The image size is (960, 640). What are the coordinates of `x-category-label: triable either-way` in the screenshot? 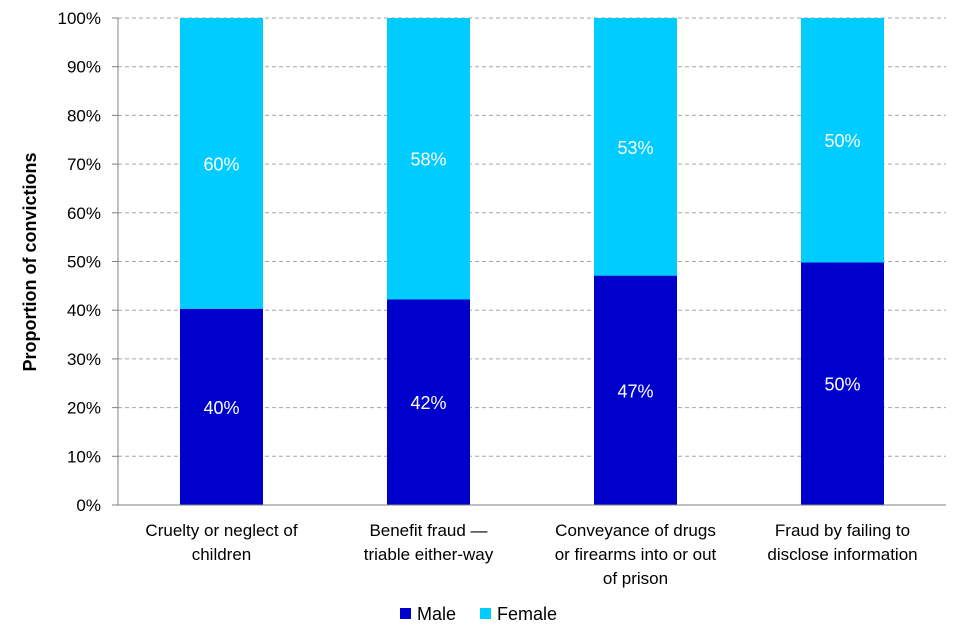 It's located at (429, 554).